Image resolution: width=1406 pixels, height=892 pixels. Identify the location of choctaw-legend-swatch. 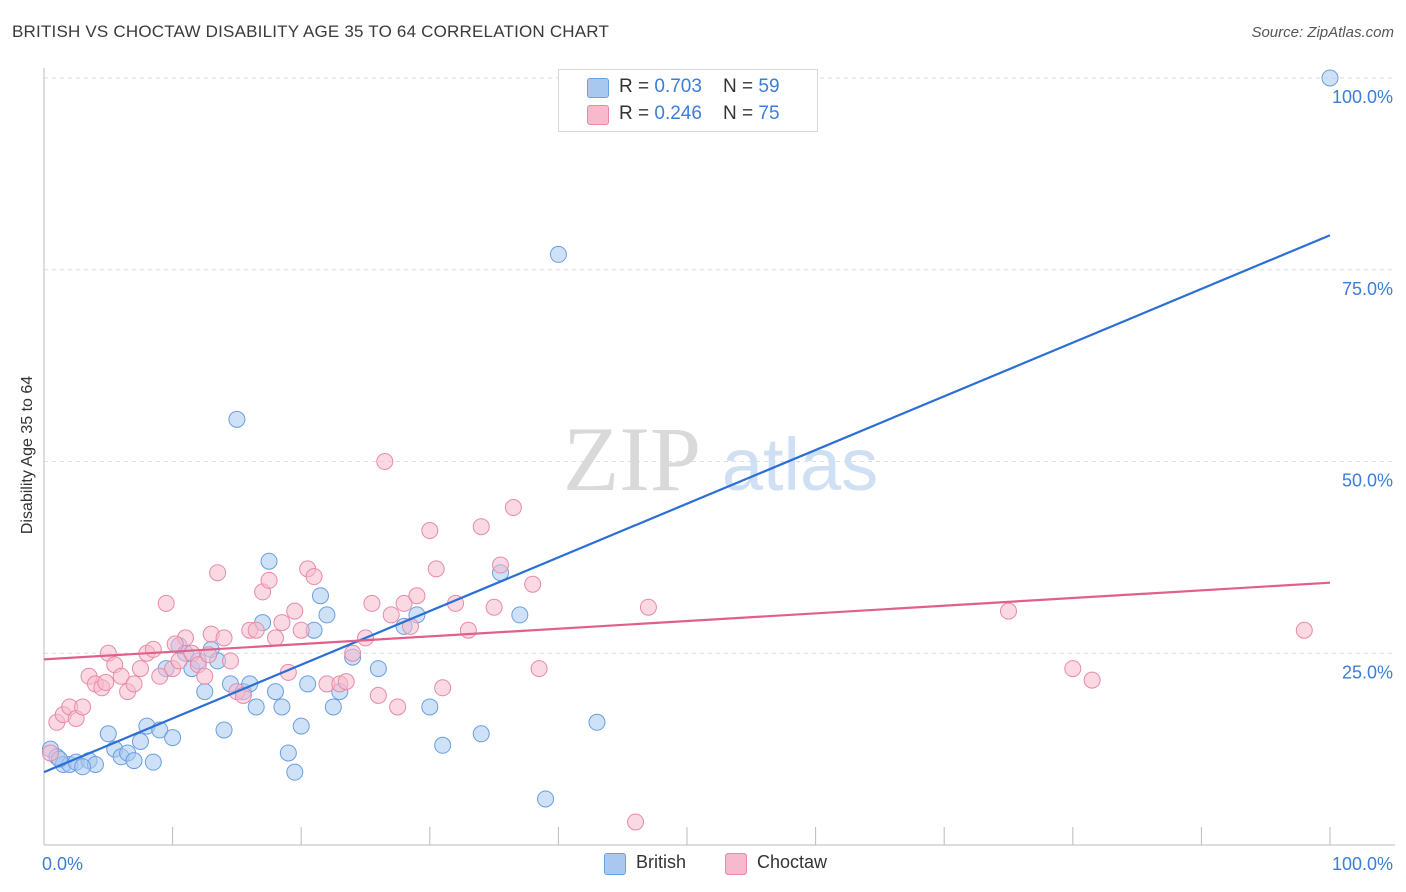
(736, 864).